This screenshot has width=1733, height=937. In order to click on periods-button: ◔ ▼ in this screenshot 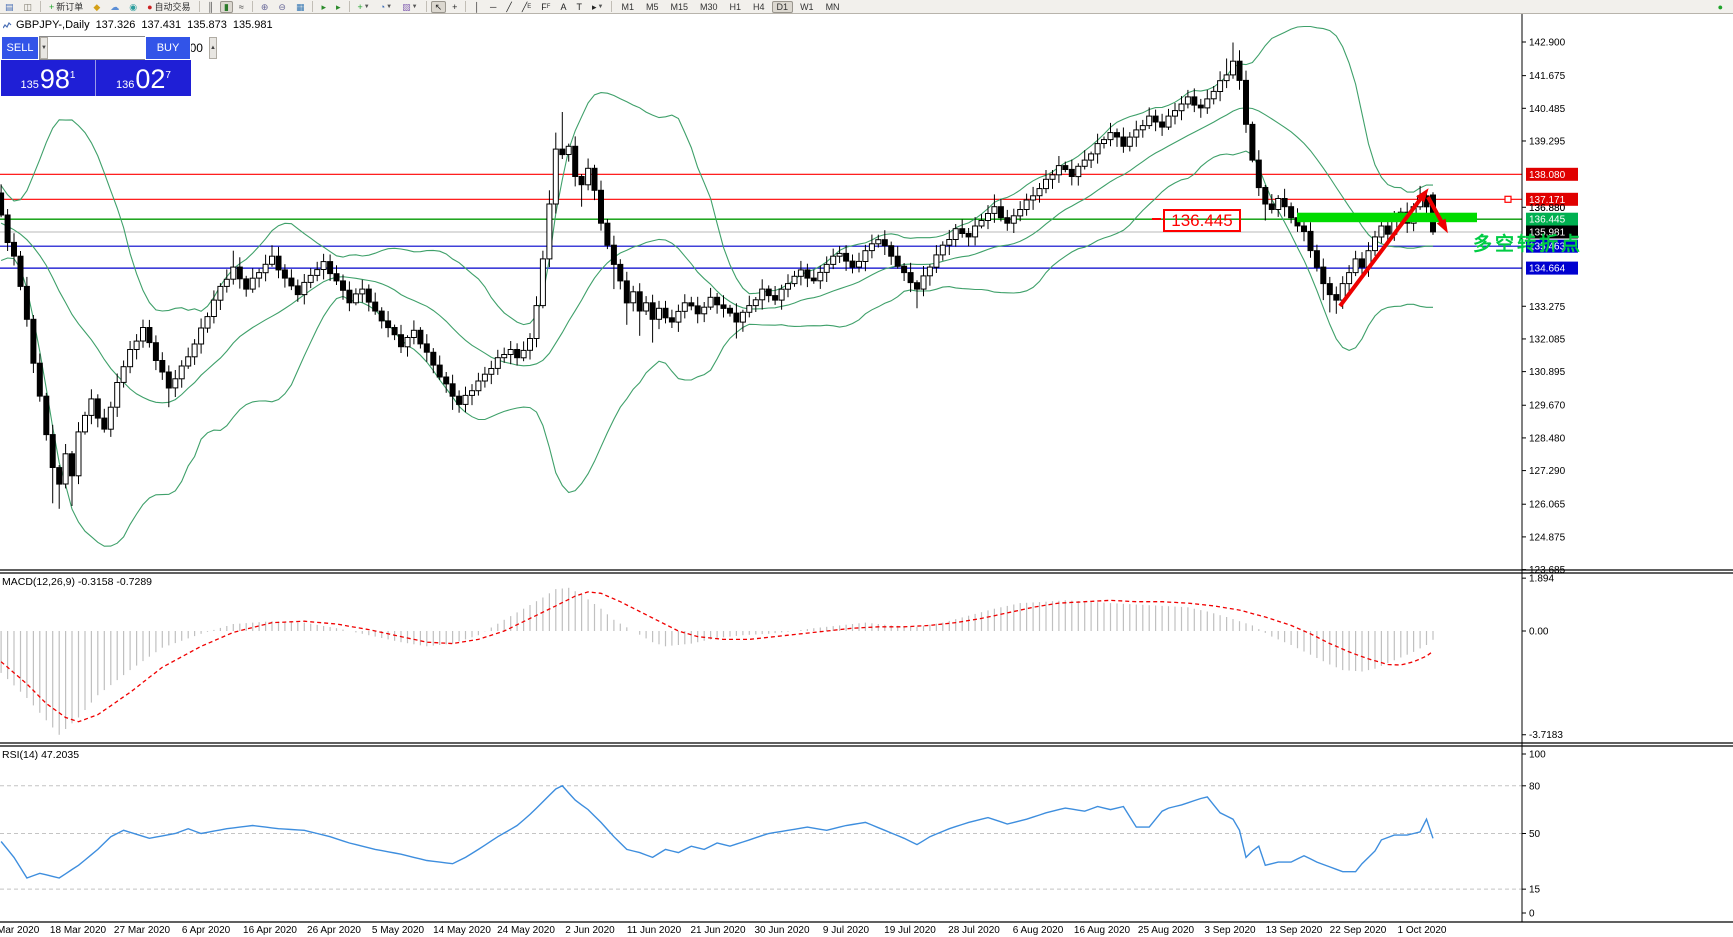, I will do `click(386, 7)`.